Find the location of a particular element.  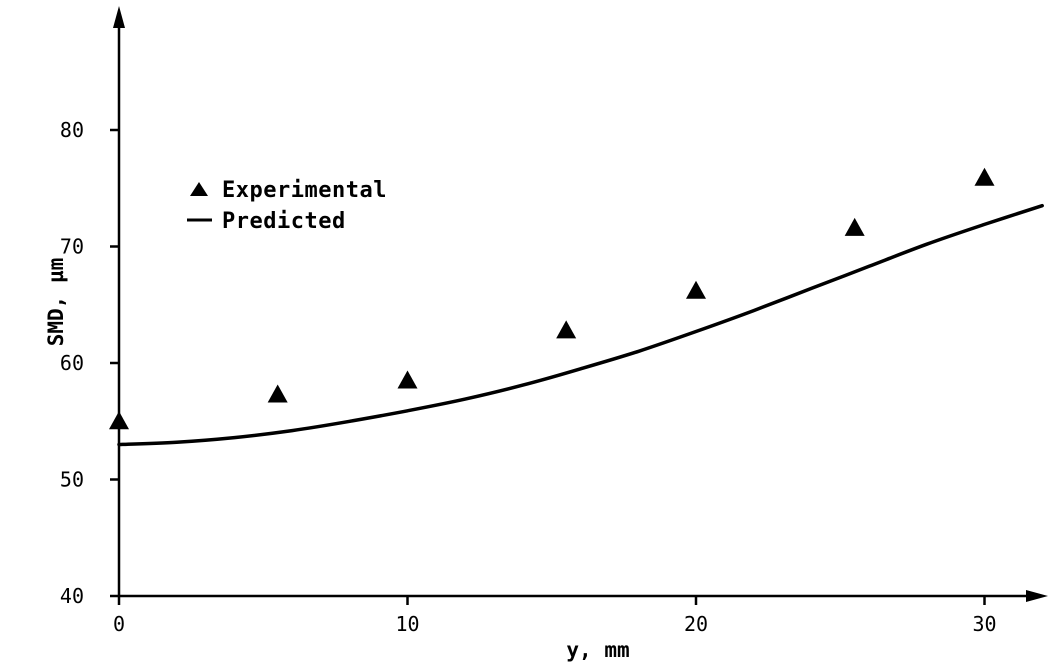

x-tick-label: 20 is located at coordinates (696, 624).